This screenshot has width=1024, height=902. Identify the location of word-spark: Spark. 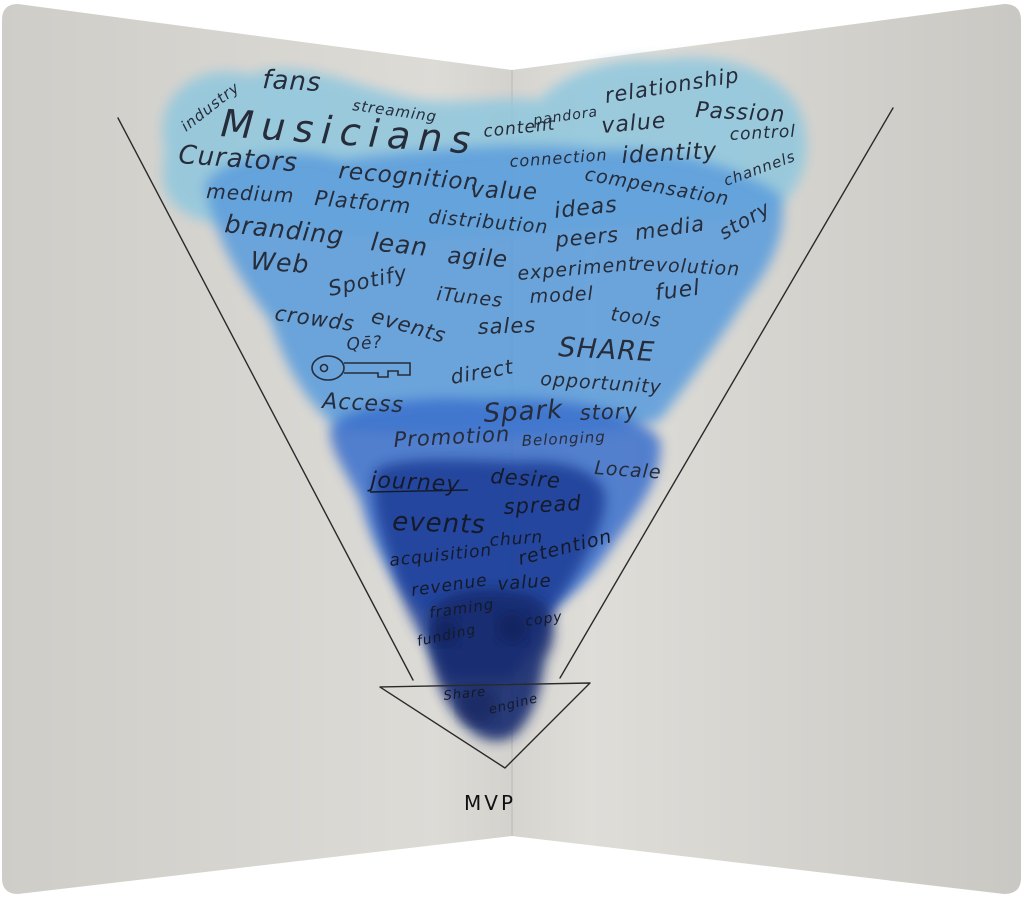
(523, 412).